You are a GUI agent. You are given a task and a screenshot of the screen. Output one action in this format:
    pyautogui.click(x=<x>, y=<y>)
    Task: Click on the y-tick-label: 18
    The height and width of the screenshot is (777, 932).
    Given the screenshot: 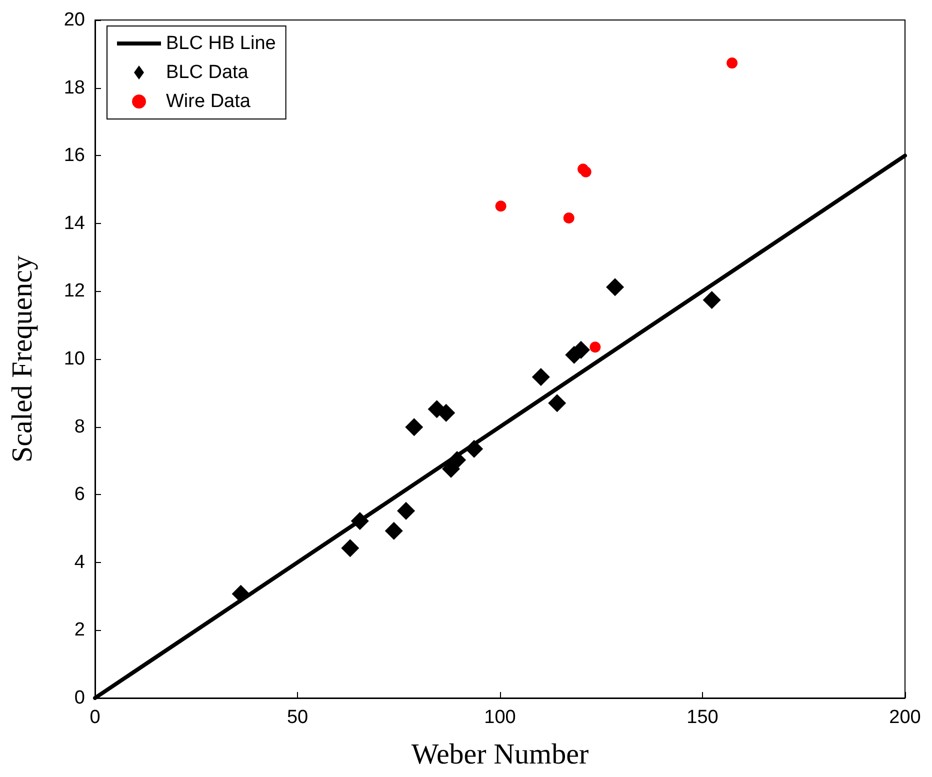 What is the action you would take?
    pyautogui.click(x=74, y=87)
    